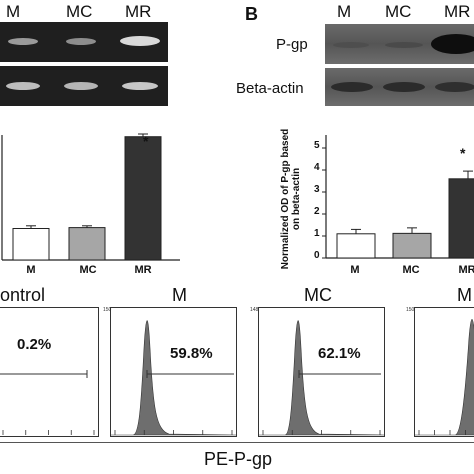 This screenshot has width=474, height=474. I want to click on flow-title-m: M, so click(179, 295).